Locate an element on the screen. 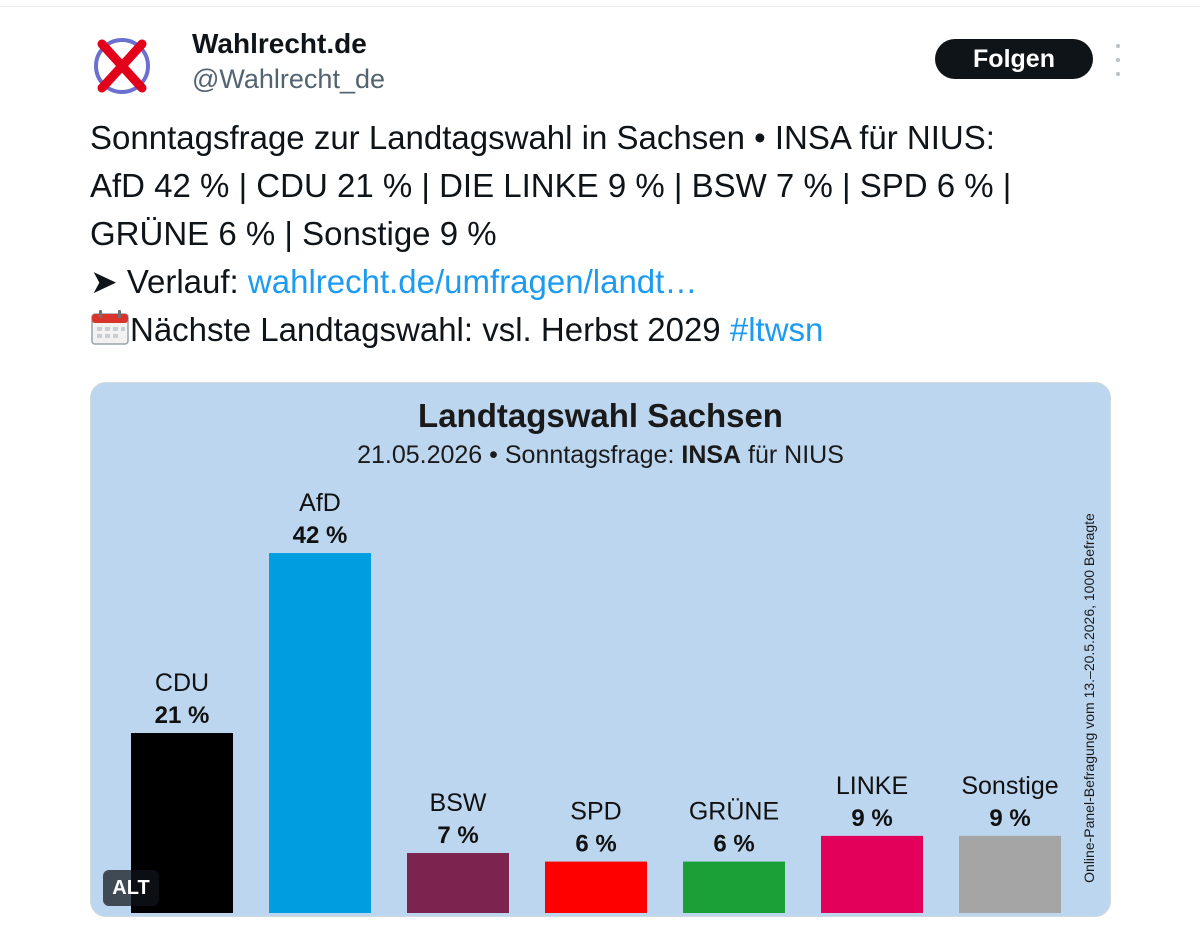 This screenshot has width=1200, height=938. ballot-x-icon is located at coordinates (122, 66).